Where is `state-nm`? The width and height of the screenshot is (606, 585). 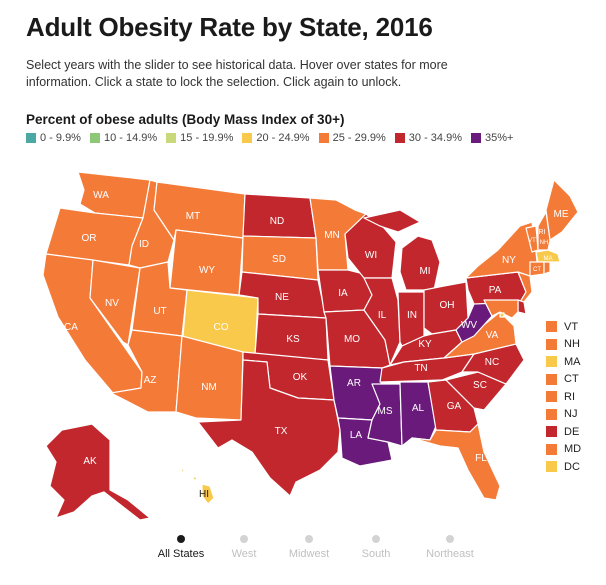
state-nm is located at coordinates (209, 378).